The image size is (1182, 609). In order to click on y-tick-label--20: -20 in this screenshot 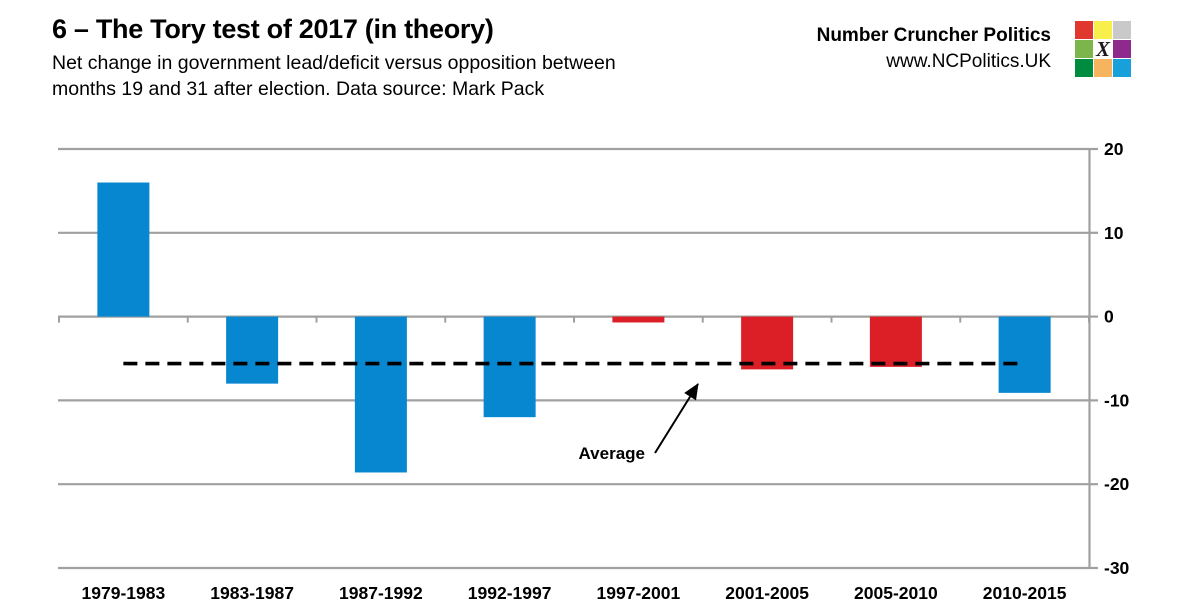, I will do `click(1117, 484)`.